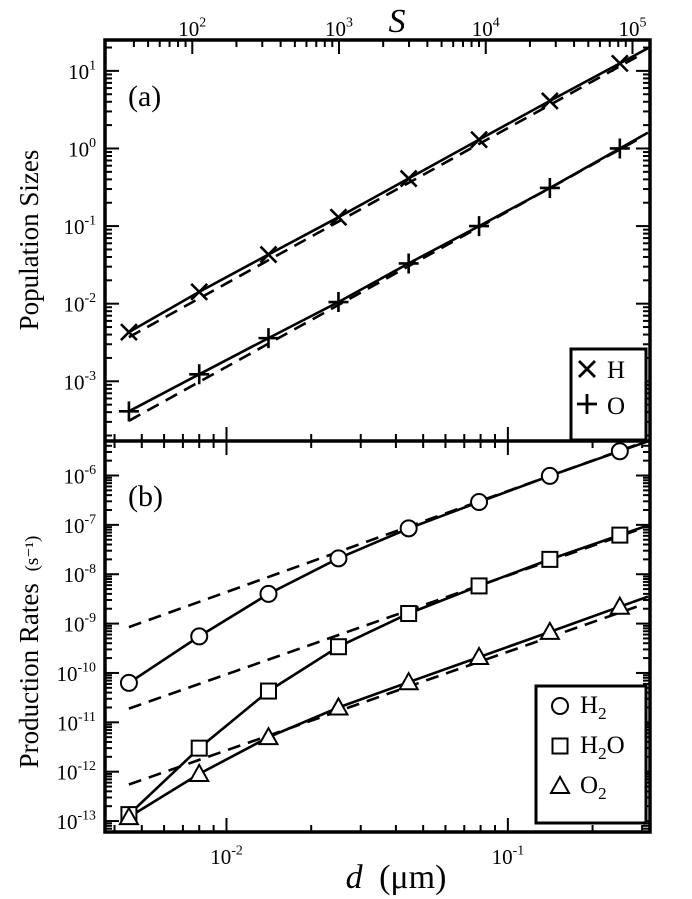 Image resolution: width=692 pixels, height=899 pixels. Describe the element at coordinates (339, 28) in the screenshot. I see `top-tick-label: 10³` at that location.